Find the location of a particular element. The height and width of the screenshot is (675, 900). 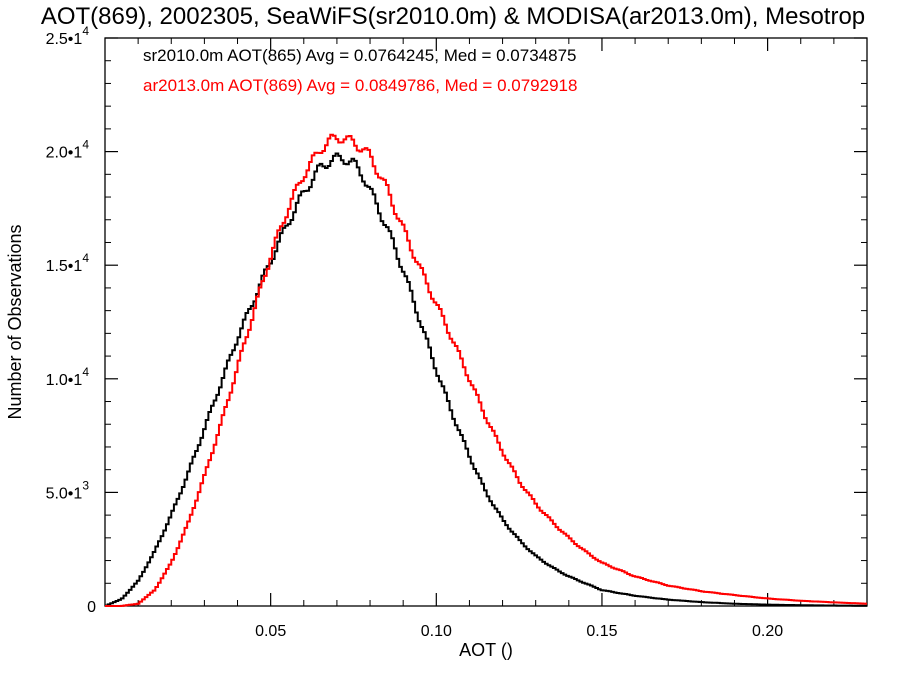

y-tick-mantissa: 2.5•1 is located at coordinates (64, 39).